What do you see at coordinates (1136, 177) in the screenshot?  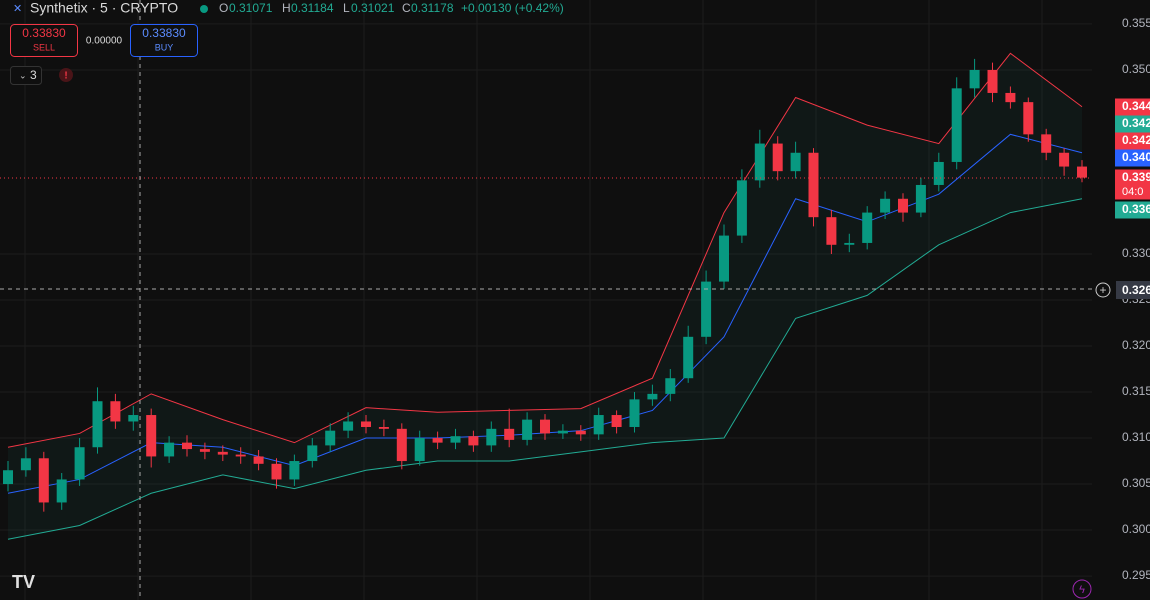 I see `price-tag: 0.339` at bounding box center [1136, 177].